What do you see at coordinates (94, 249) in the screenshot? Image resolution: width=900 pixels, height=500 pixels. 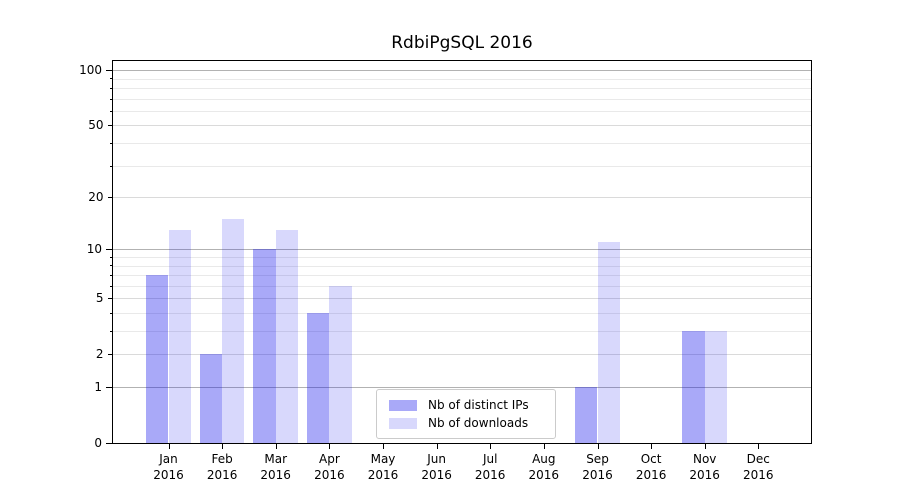 I see `y-tick-label-10: 10` at bounding box center [94, 249].